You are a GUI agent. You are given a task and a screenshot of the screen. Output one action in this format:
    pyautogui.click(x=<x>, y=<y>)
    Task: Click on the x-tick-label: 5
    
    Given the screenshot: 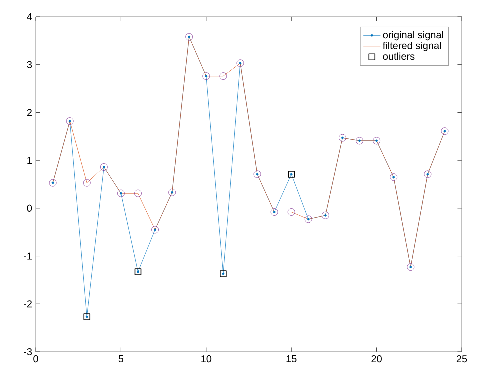 What is the action you would take?
    pyautogui.click(x=121, y=359)
    